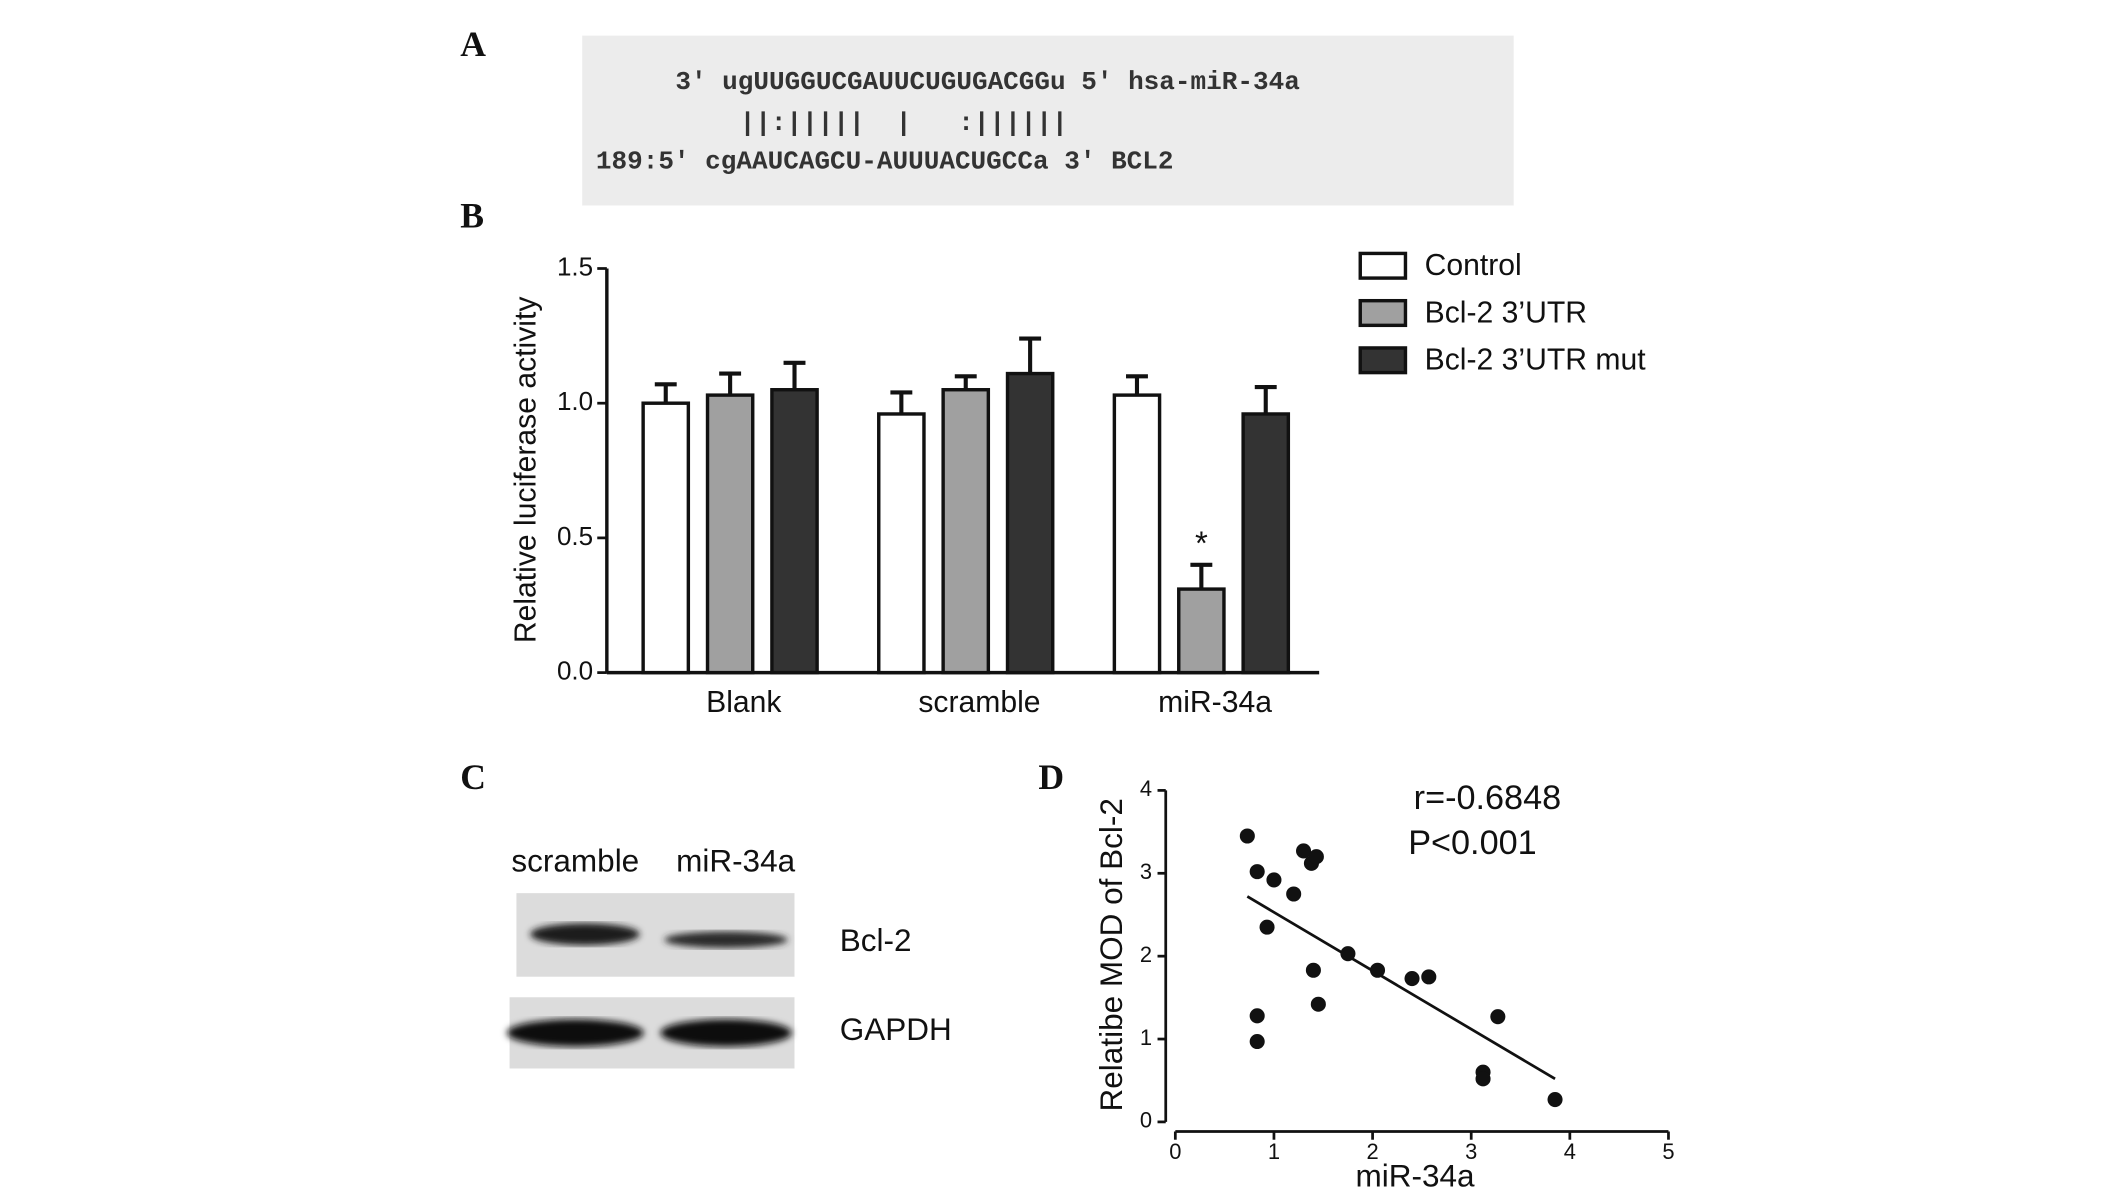  I want to click on x-tick-label: 5, so click(1668, 1151).